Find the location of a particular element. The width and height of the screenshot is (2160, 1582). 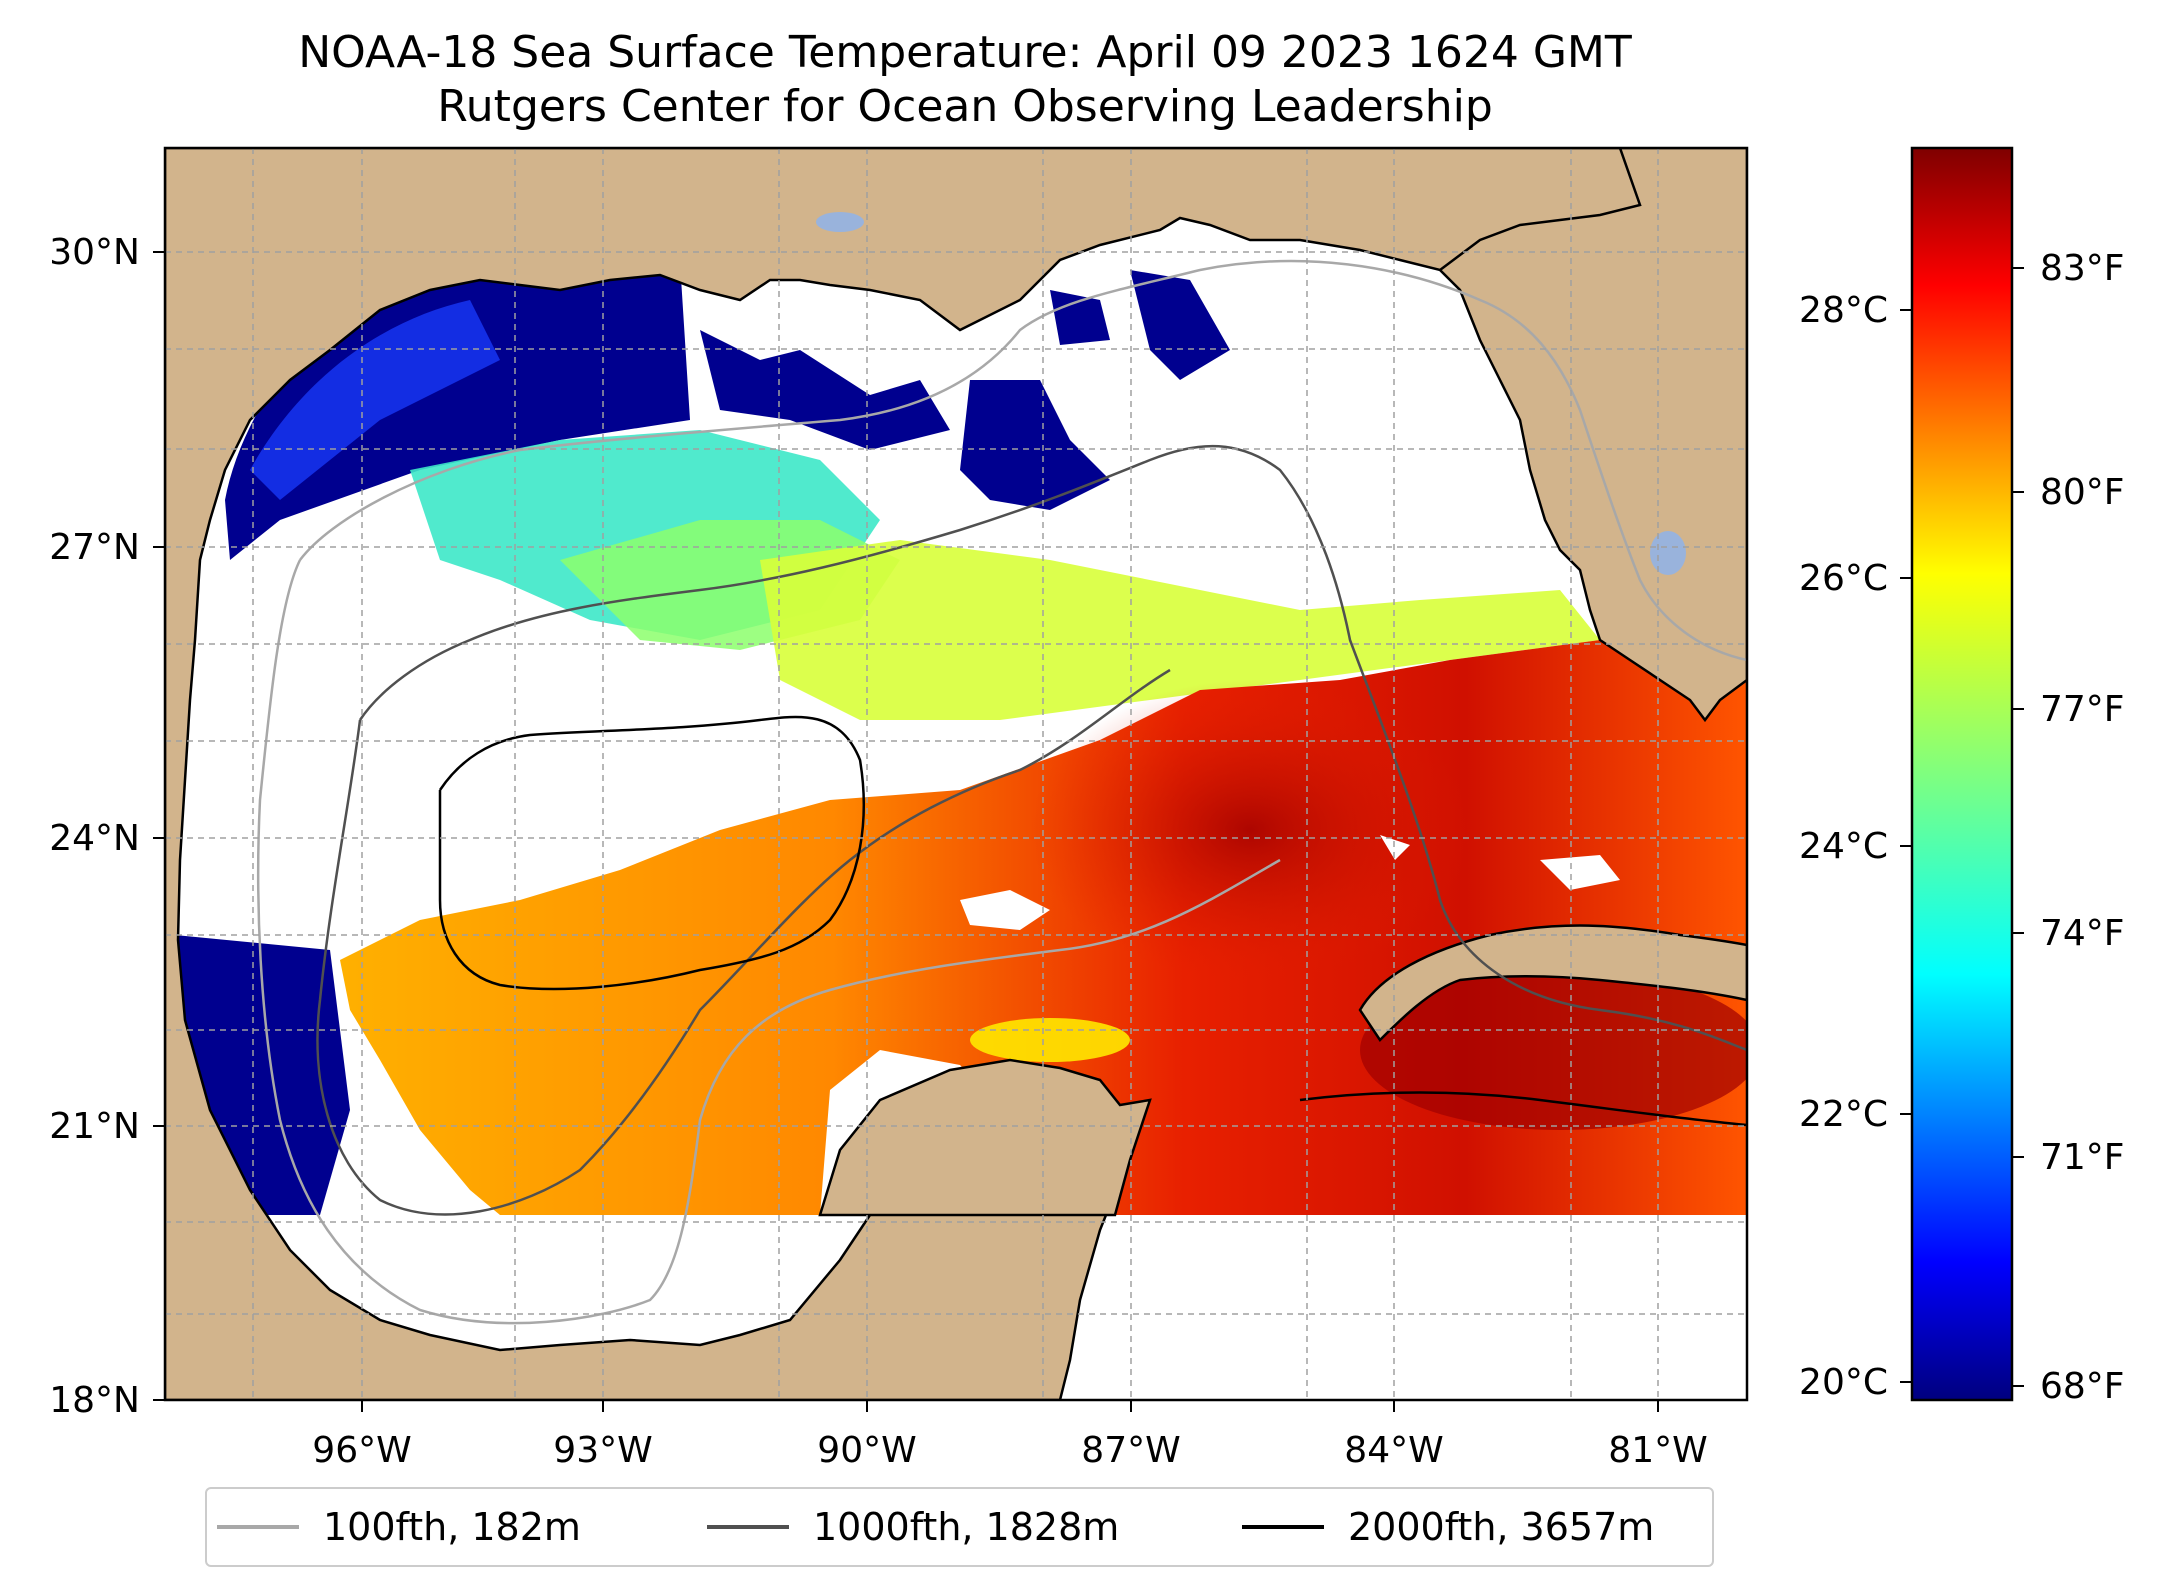

cold-water-patches-n is located at coordinates (965, 390).